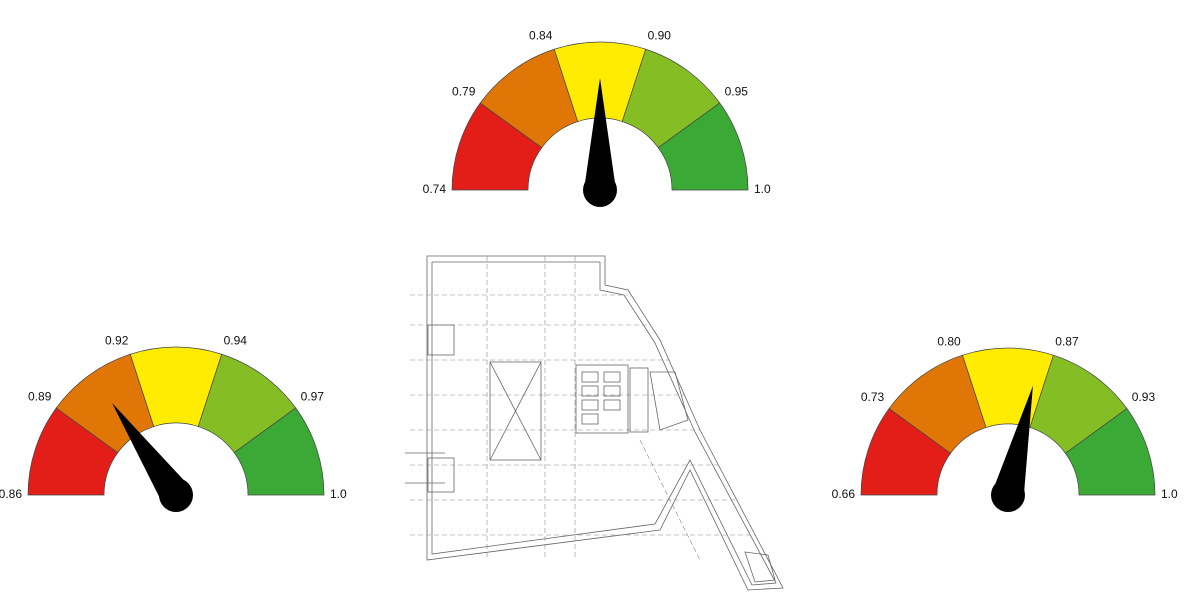 The image size is (1200, 615). I want to click on gauge-tick-label: 0.93, so click(1144, 397).